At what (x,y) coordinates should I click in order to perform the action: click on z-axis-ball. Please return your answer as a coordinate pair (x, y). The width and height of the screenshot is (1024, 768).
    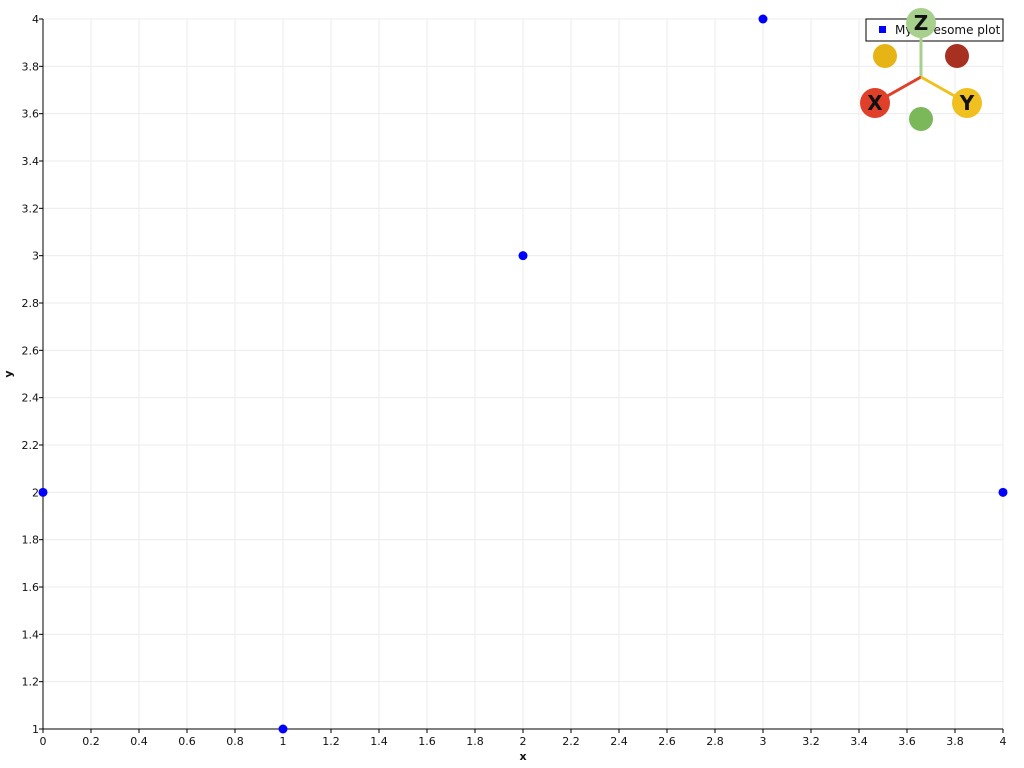
    Looking at the image, I should click on (921, 23).